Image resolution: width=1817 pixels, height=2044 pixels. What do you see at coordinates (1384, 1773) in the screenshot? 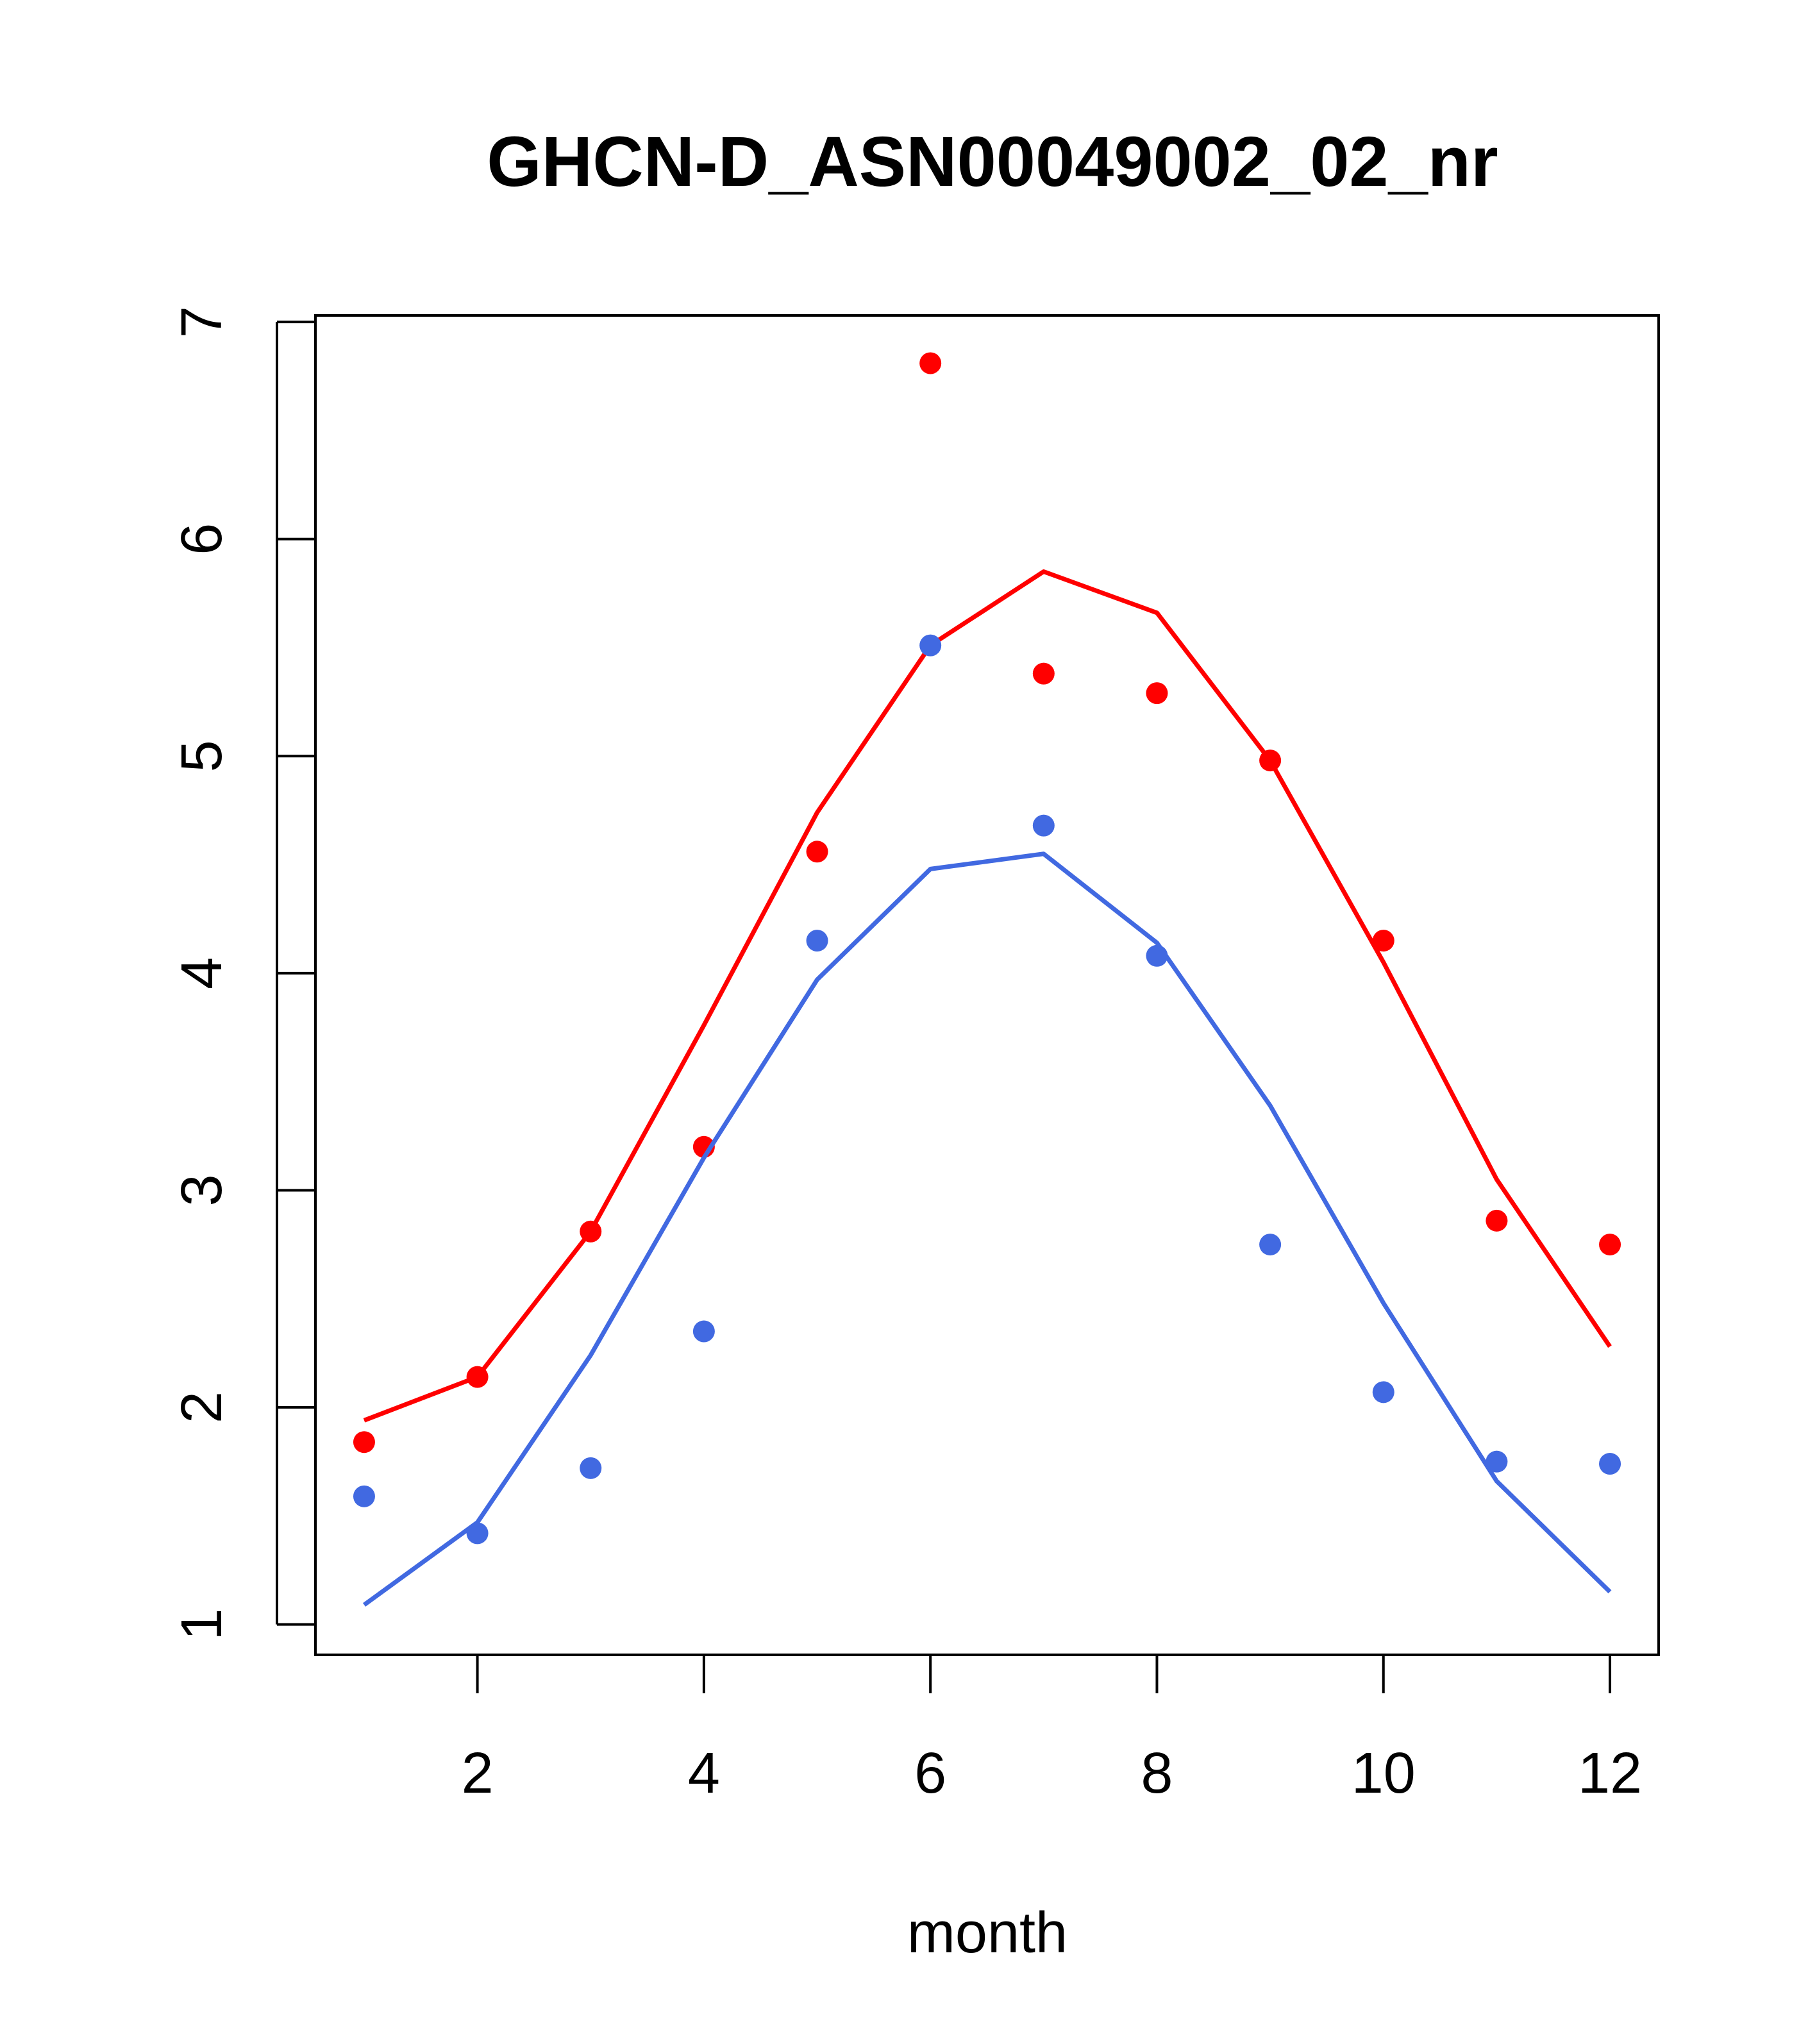
I see `x-tick-label: 10` at bounding box center [1384, 1773].